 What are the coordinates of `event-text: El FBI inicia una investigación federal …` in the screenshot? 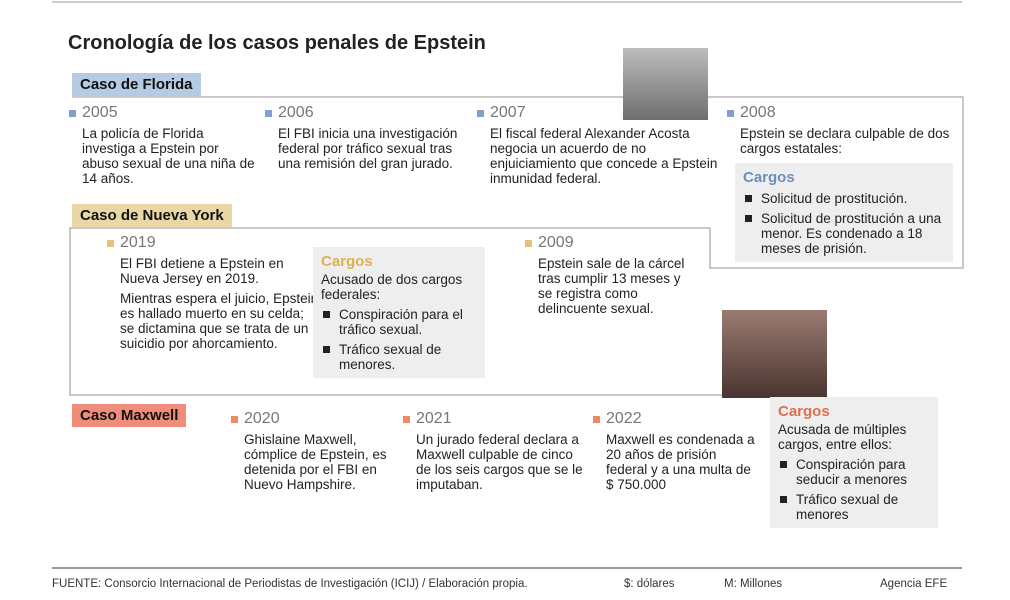 It's located at (368, 151).